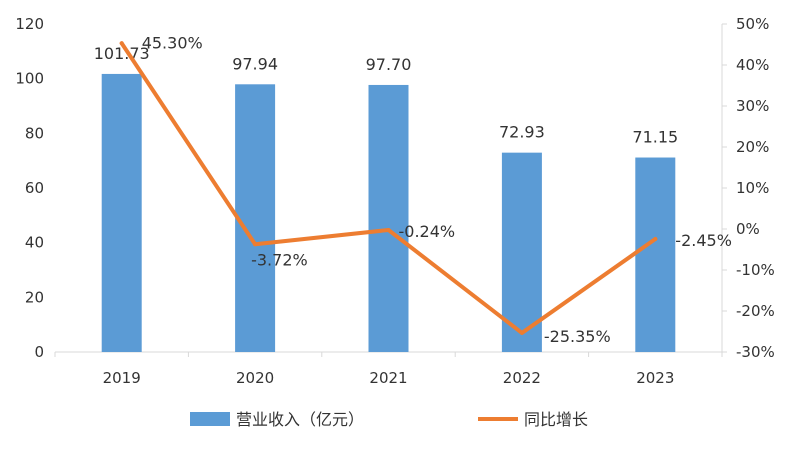 This screenshot has width=793, height=452. I want to click on bar-label-revenue-2022: 72.93, so click(522, 132).